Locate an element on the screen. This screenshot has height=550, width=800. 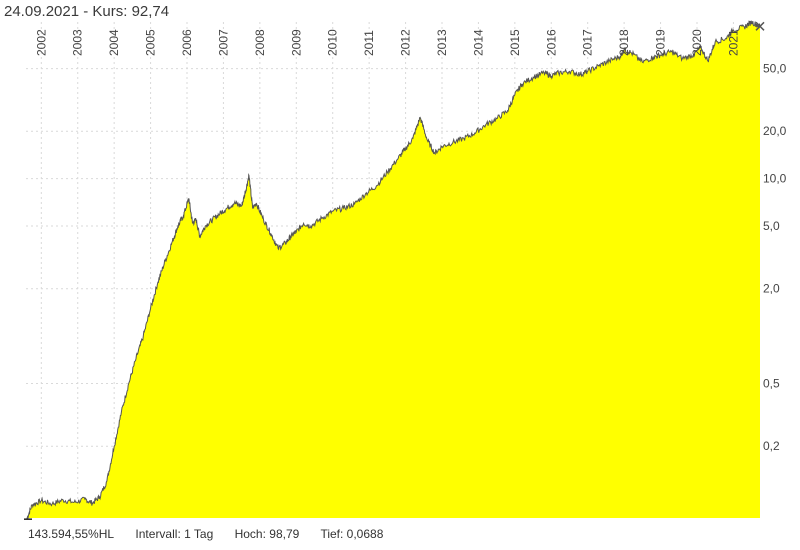
x-tick-label: 2011 is located at coordinates (369, 43).